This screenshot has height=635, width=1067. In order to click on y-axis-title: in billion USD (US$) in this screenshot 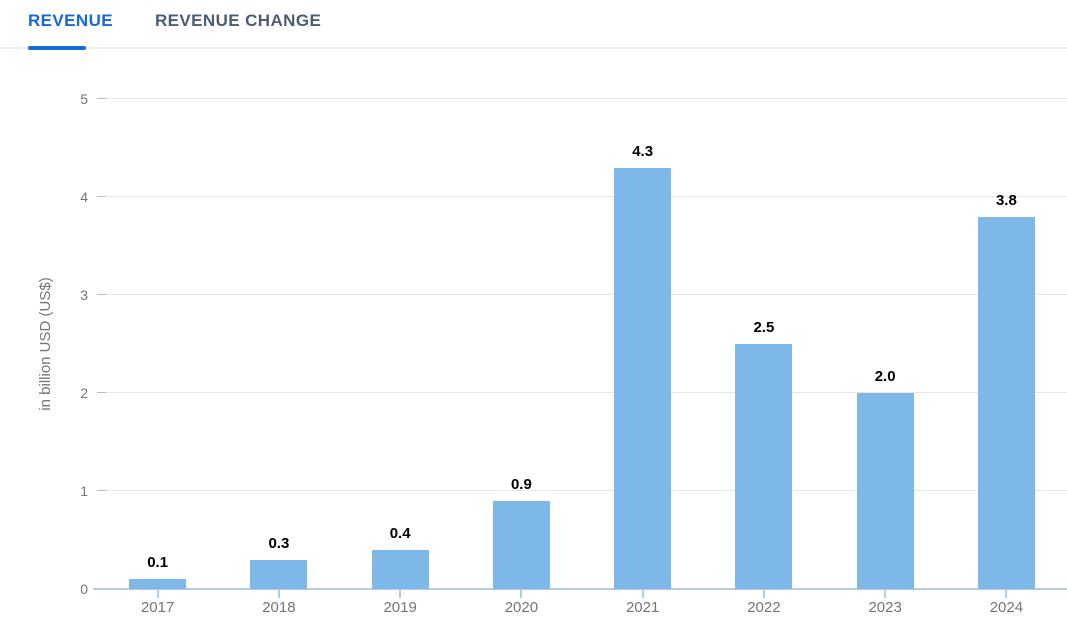, I will do `click(45, 344)`.